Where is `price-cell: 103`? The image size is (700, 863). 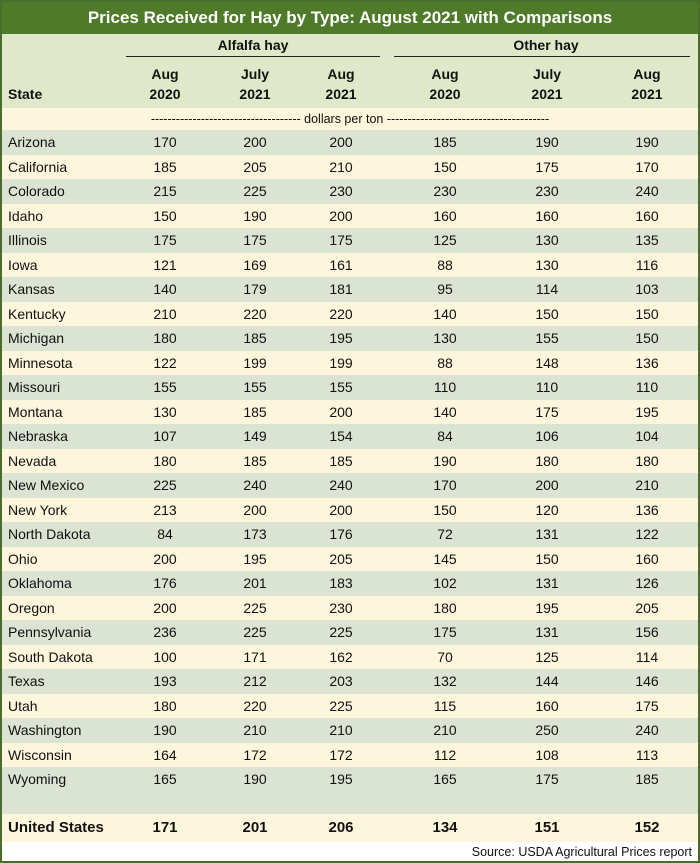 price-cell: 103 is located at coordinates (647, 289).